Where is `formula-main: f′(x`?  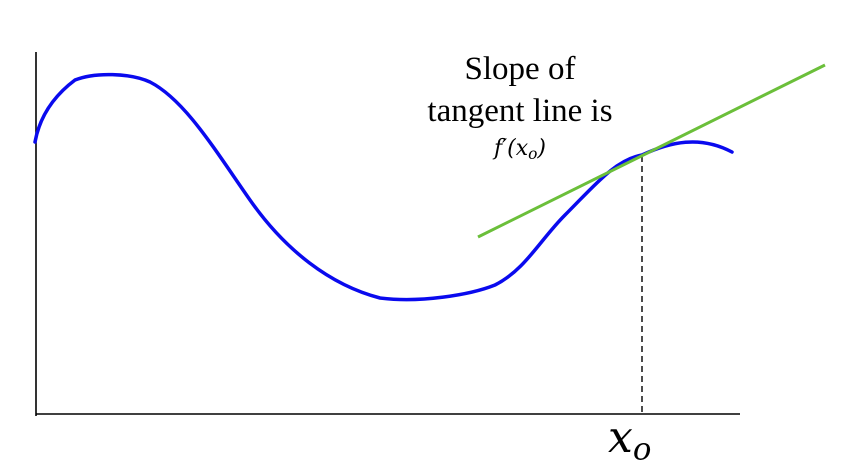
formula-main: f′(x is located at coordinates (511, 148).